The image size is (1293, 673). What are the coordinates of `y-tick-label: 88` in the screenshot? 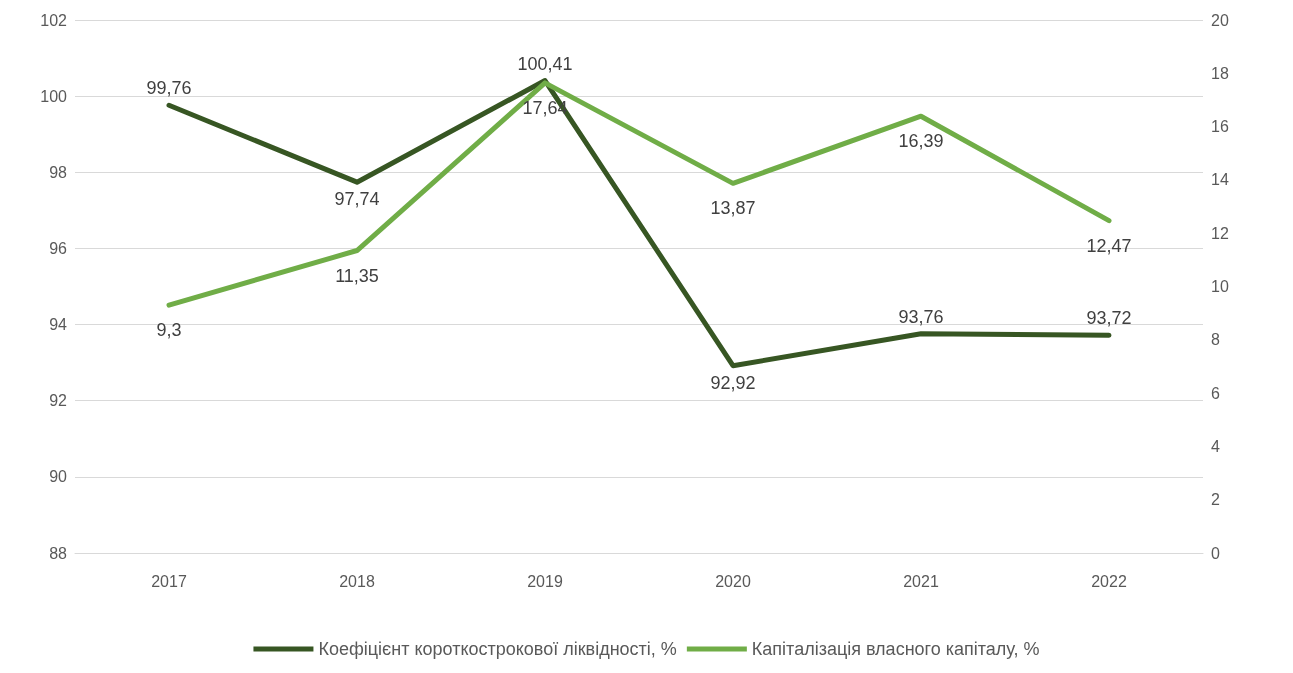 It's located at (58, 553).